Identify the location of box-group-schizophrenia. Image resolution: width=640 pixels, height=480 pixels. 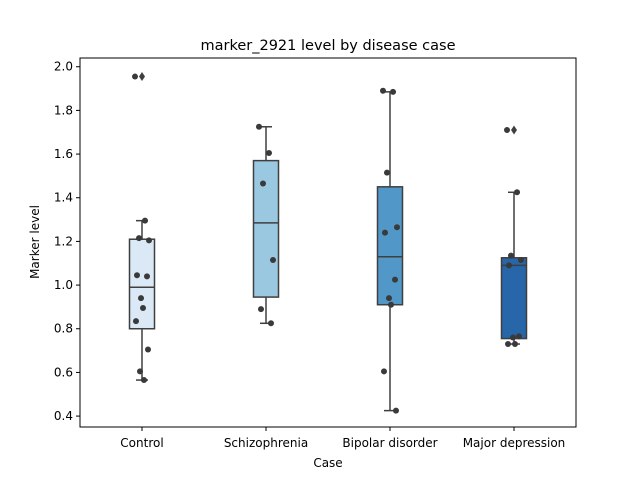
(266, 225).